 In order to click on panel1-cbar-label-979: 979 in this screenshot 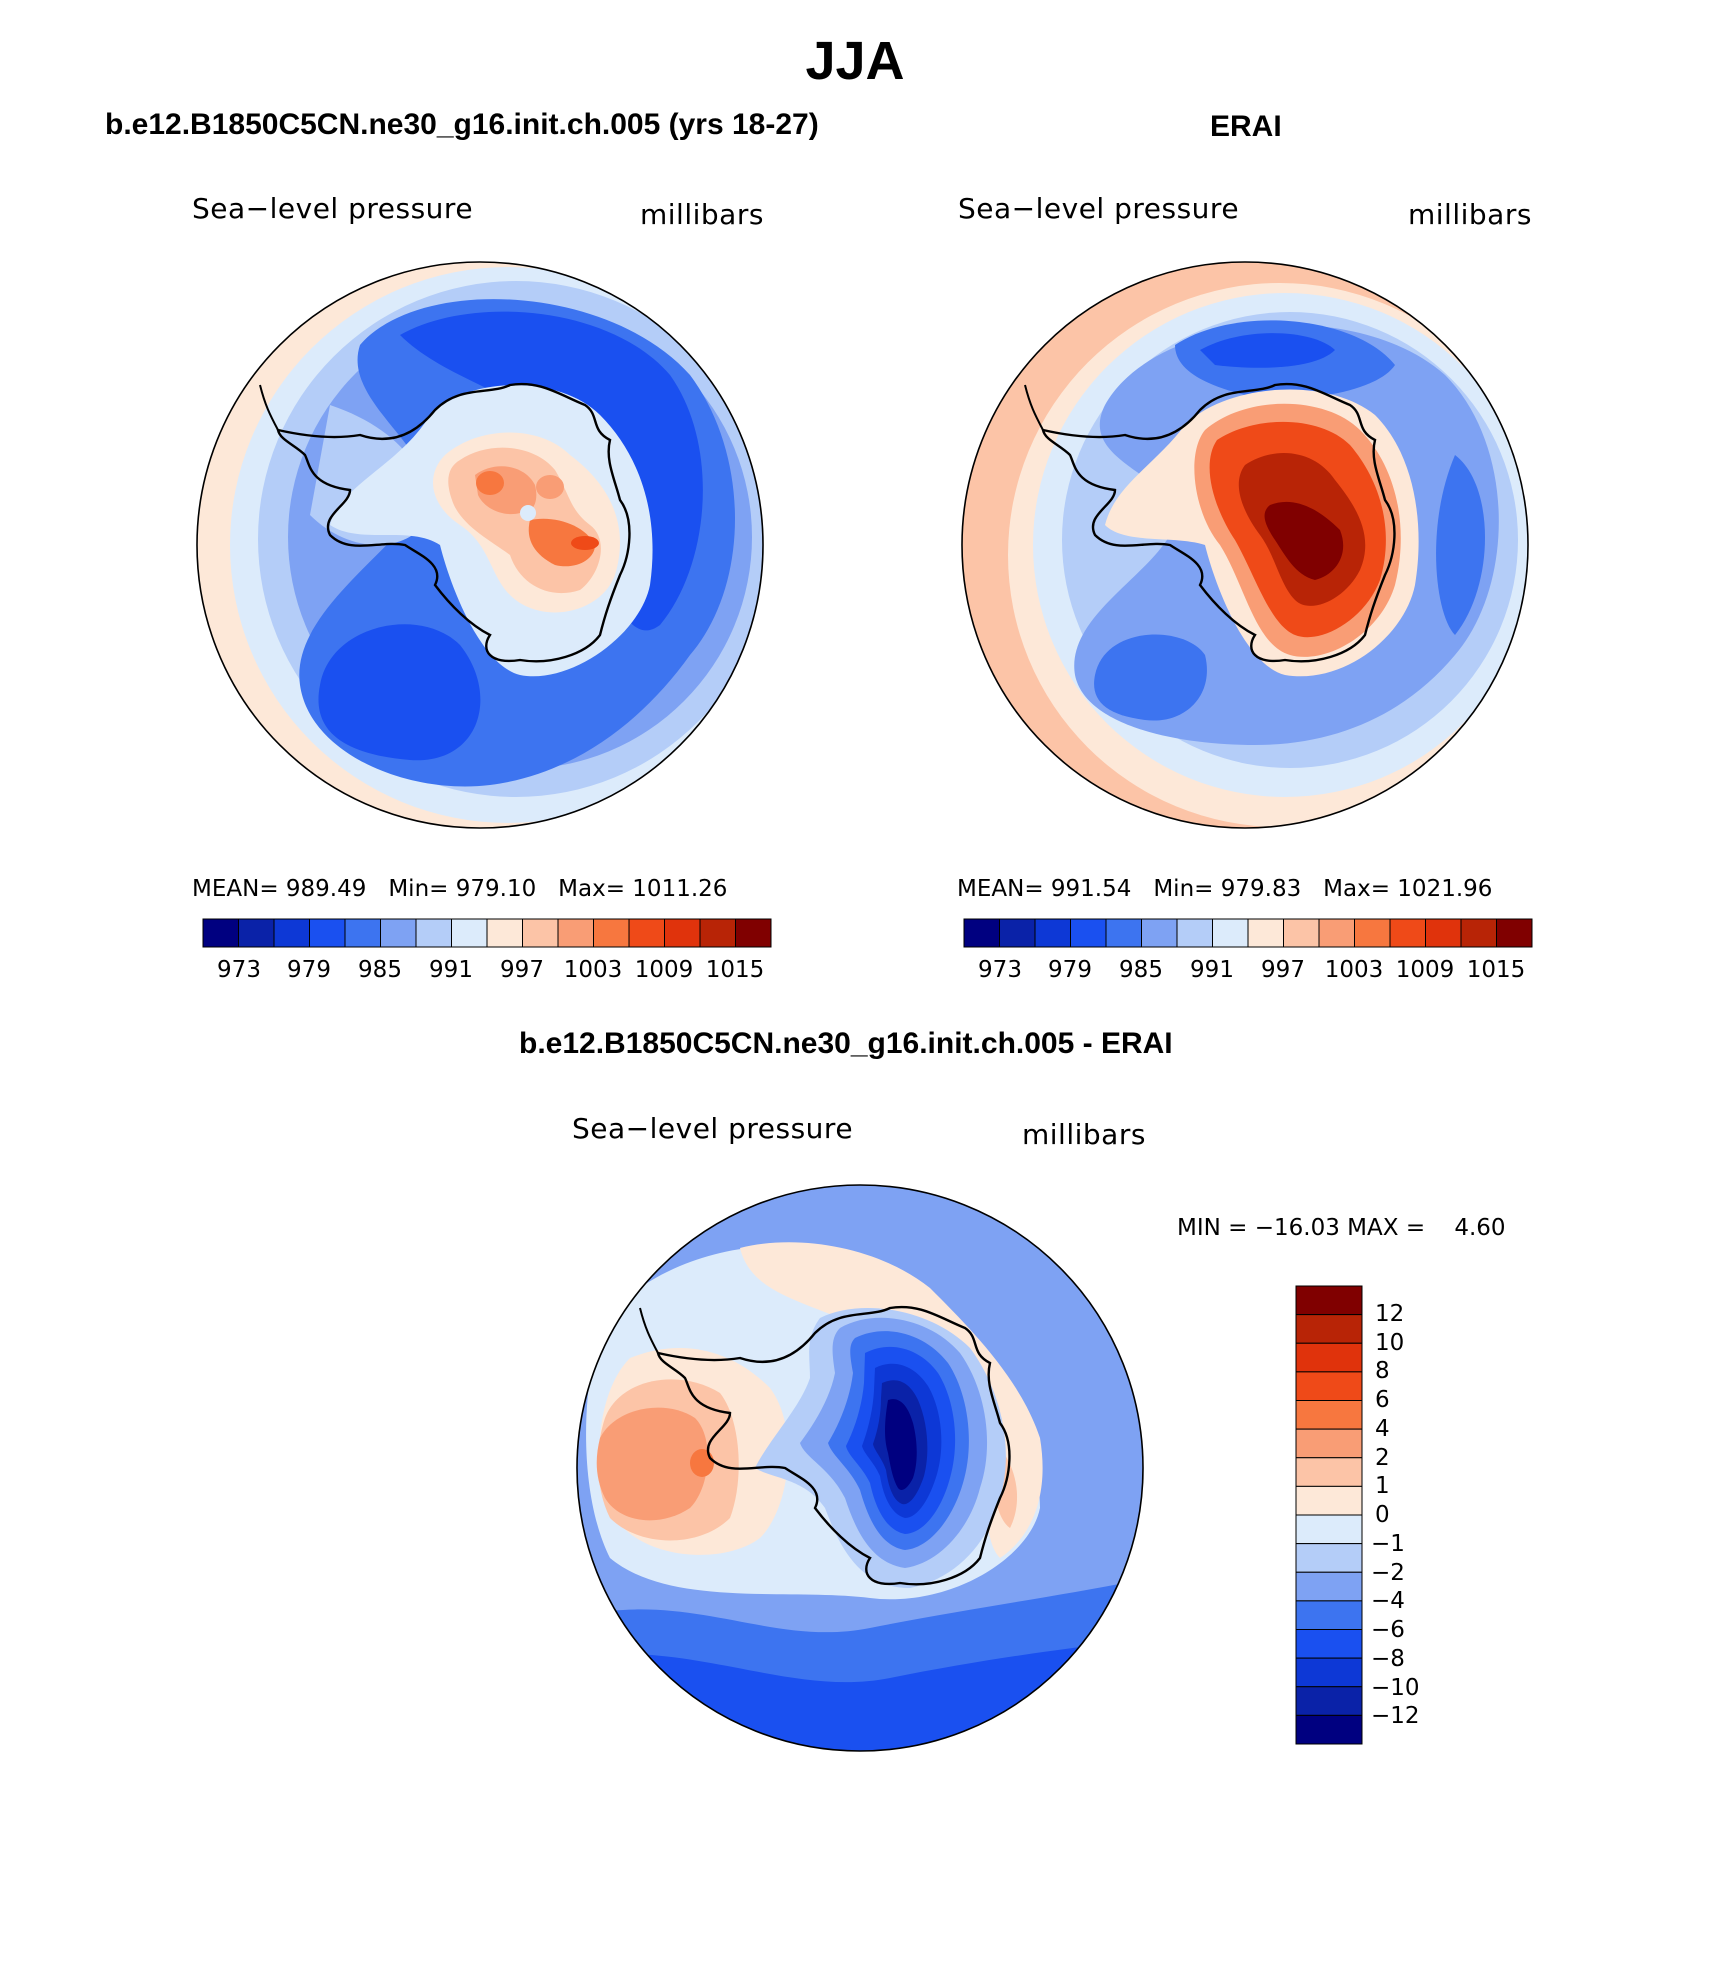, I will do `click(309, 970)`.